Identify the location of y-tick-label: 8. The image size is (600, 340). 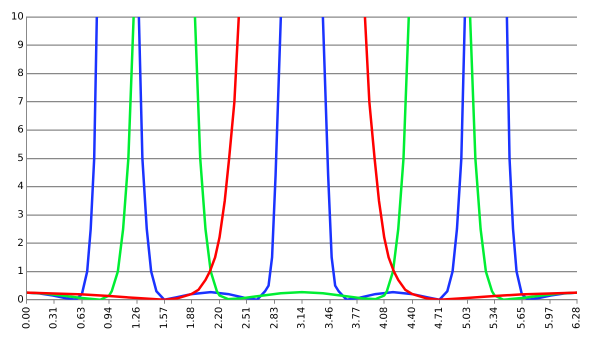
(20, 74).